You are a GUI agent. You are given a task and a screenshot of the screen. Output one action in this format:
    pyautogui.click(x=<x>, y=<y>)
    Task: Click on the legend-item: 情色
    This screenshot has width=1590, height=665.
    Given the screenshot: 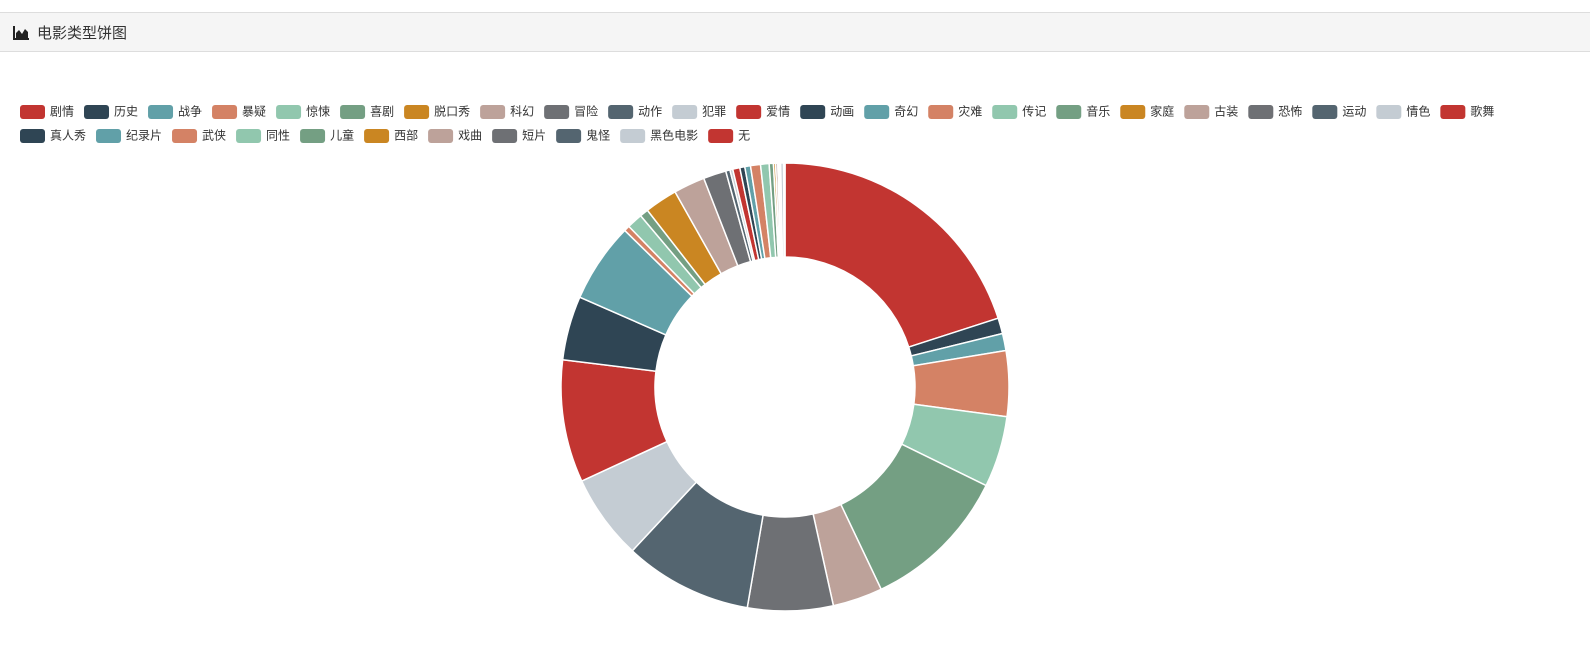 What is the action you would take?
    pyautogui.click(x=1403, y=112)
    